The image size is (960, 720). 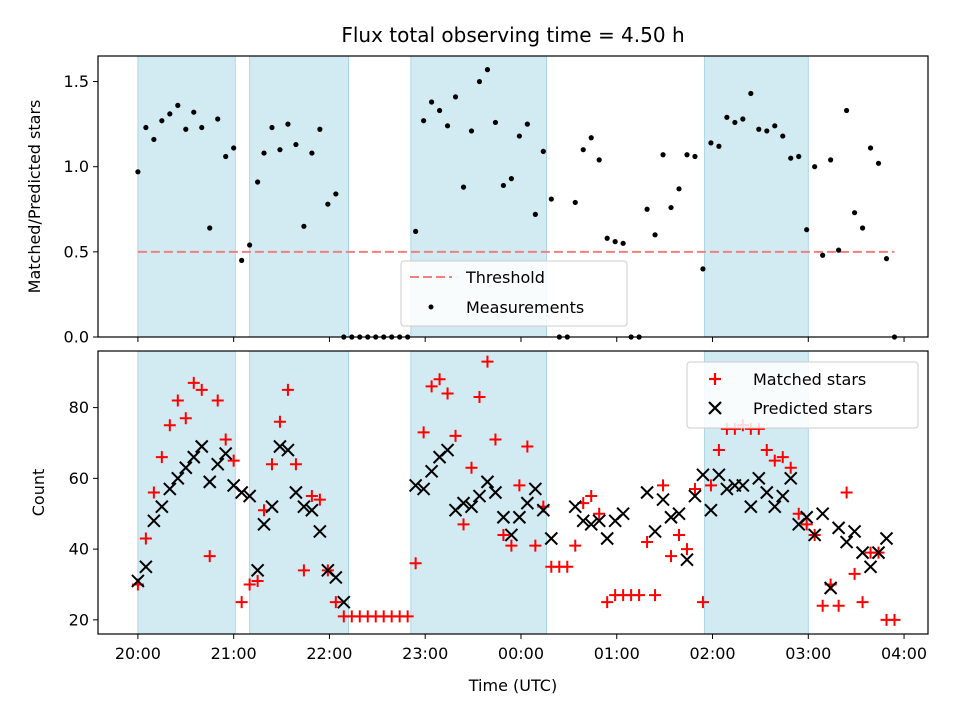 I want to click on bottom-xtick-label-2: 22:00, so click(x=329, y=653).